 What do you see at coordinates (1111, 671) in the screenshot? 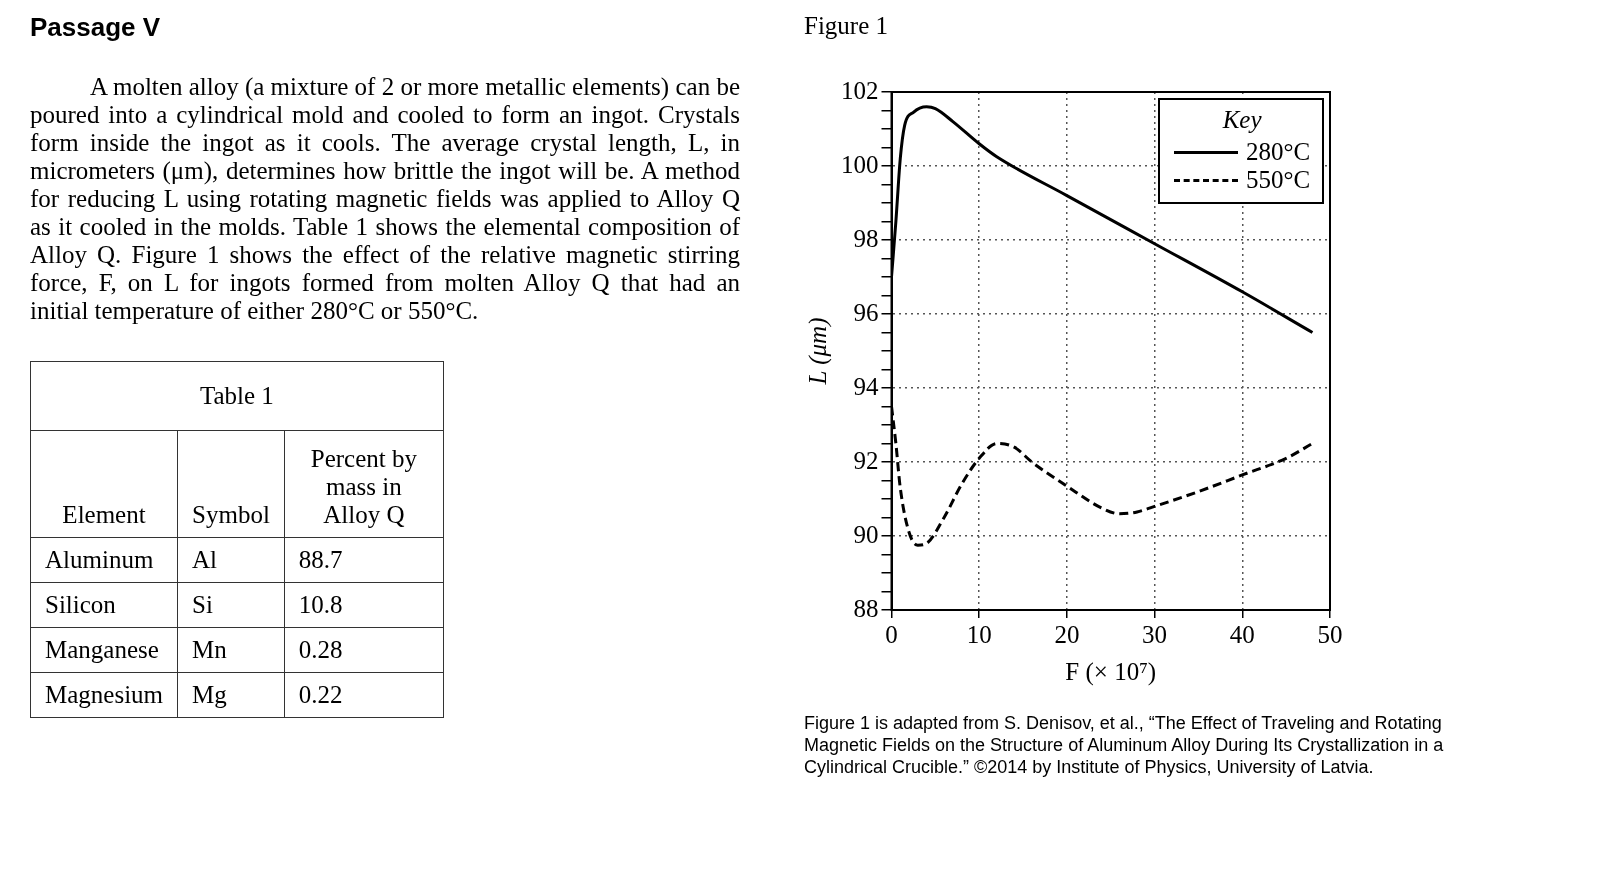
I see `x-axis-title: F (× 10⁷)` at bounding box center [1111, 671].